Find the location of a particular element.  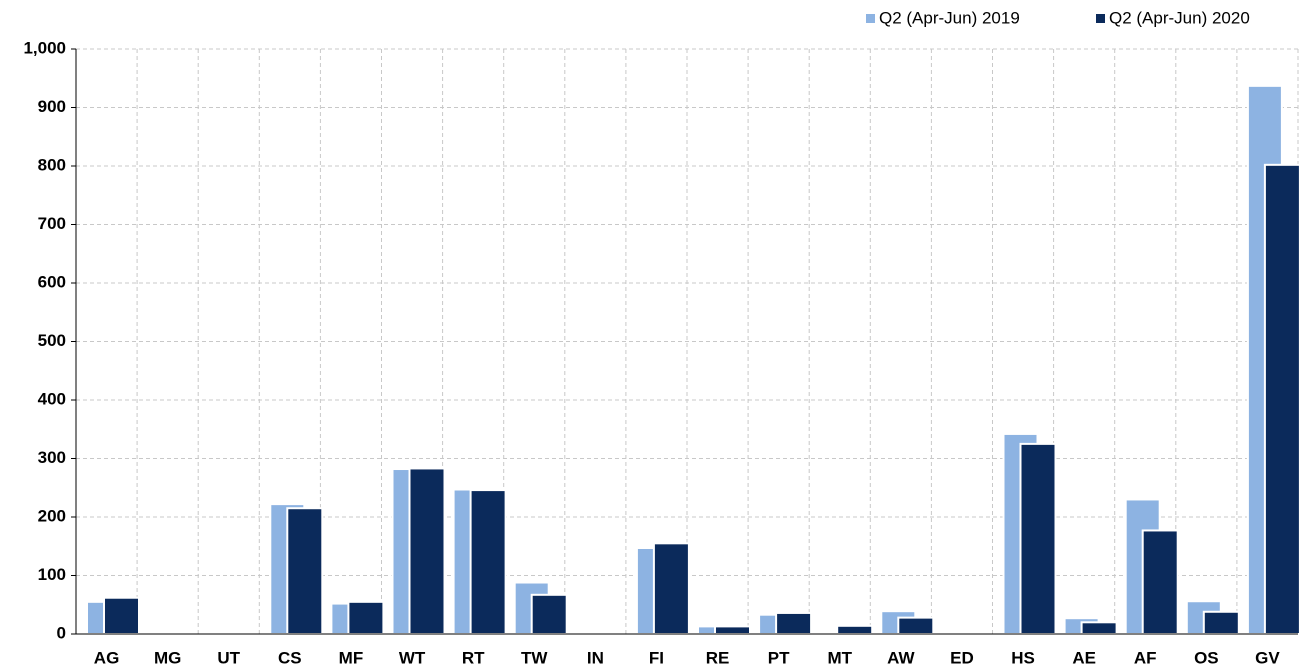

y-tick-label: 300 is located at coordinates (52, 457).